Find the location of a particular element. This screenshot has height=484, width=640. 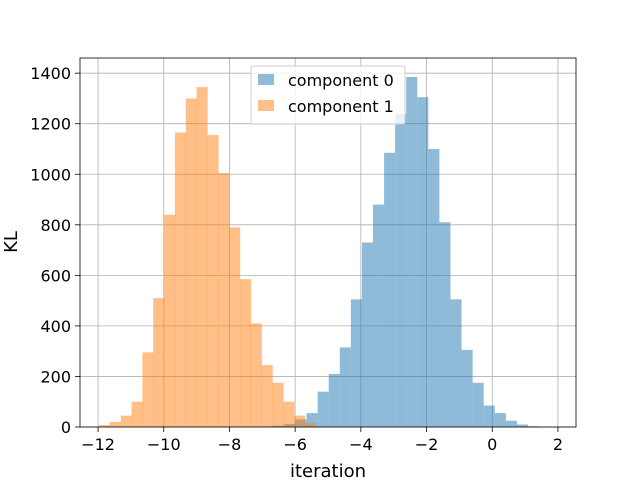

legend-box is located at coordinates (328, 95).